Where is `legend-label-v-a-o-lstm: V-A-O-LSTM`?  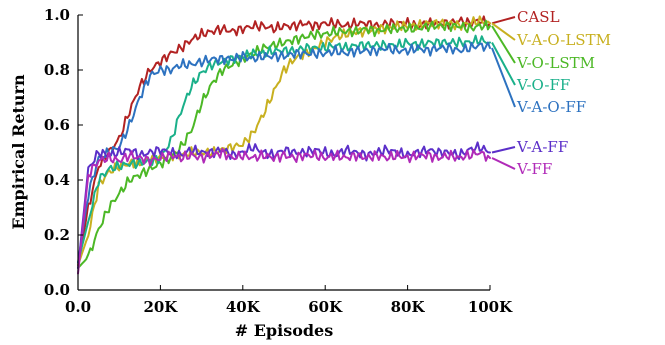
legend-label-v-a-o-lstm: V-A-O-LSTM is located at coordinates (563, 40).